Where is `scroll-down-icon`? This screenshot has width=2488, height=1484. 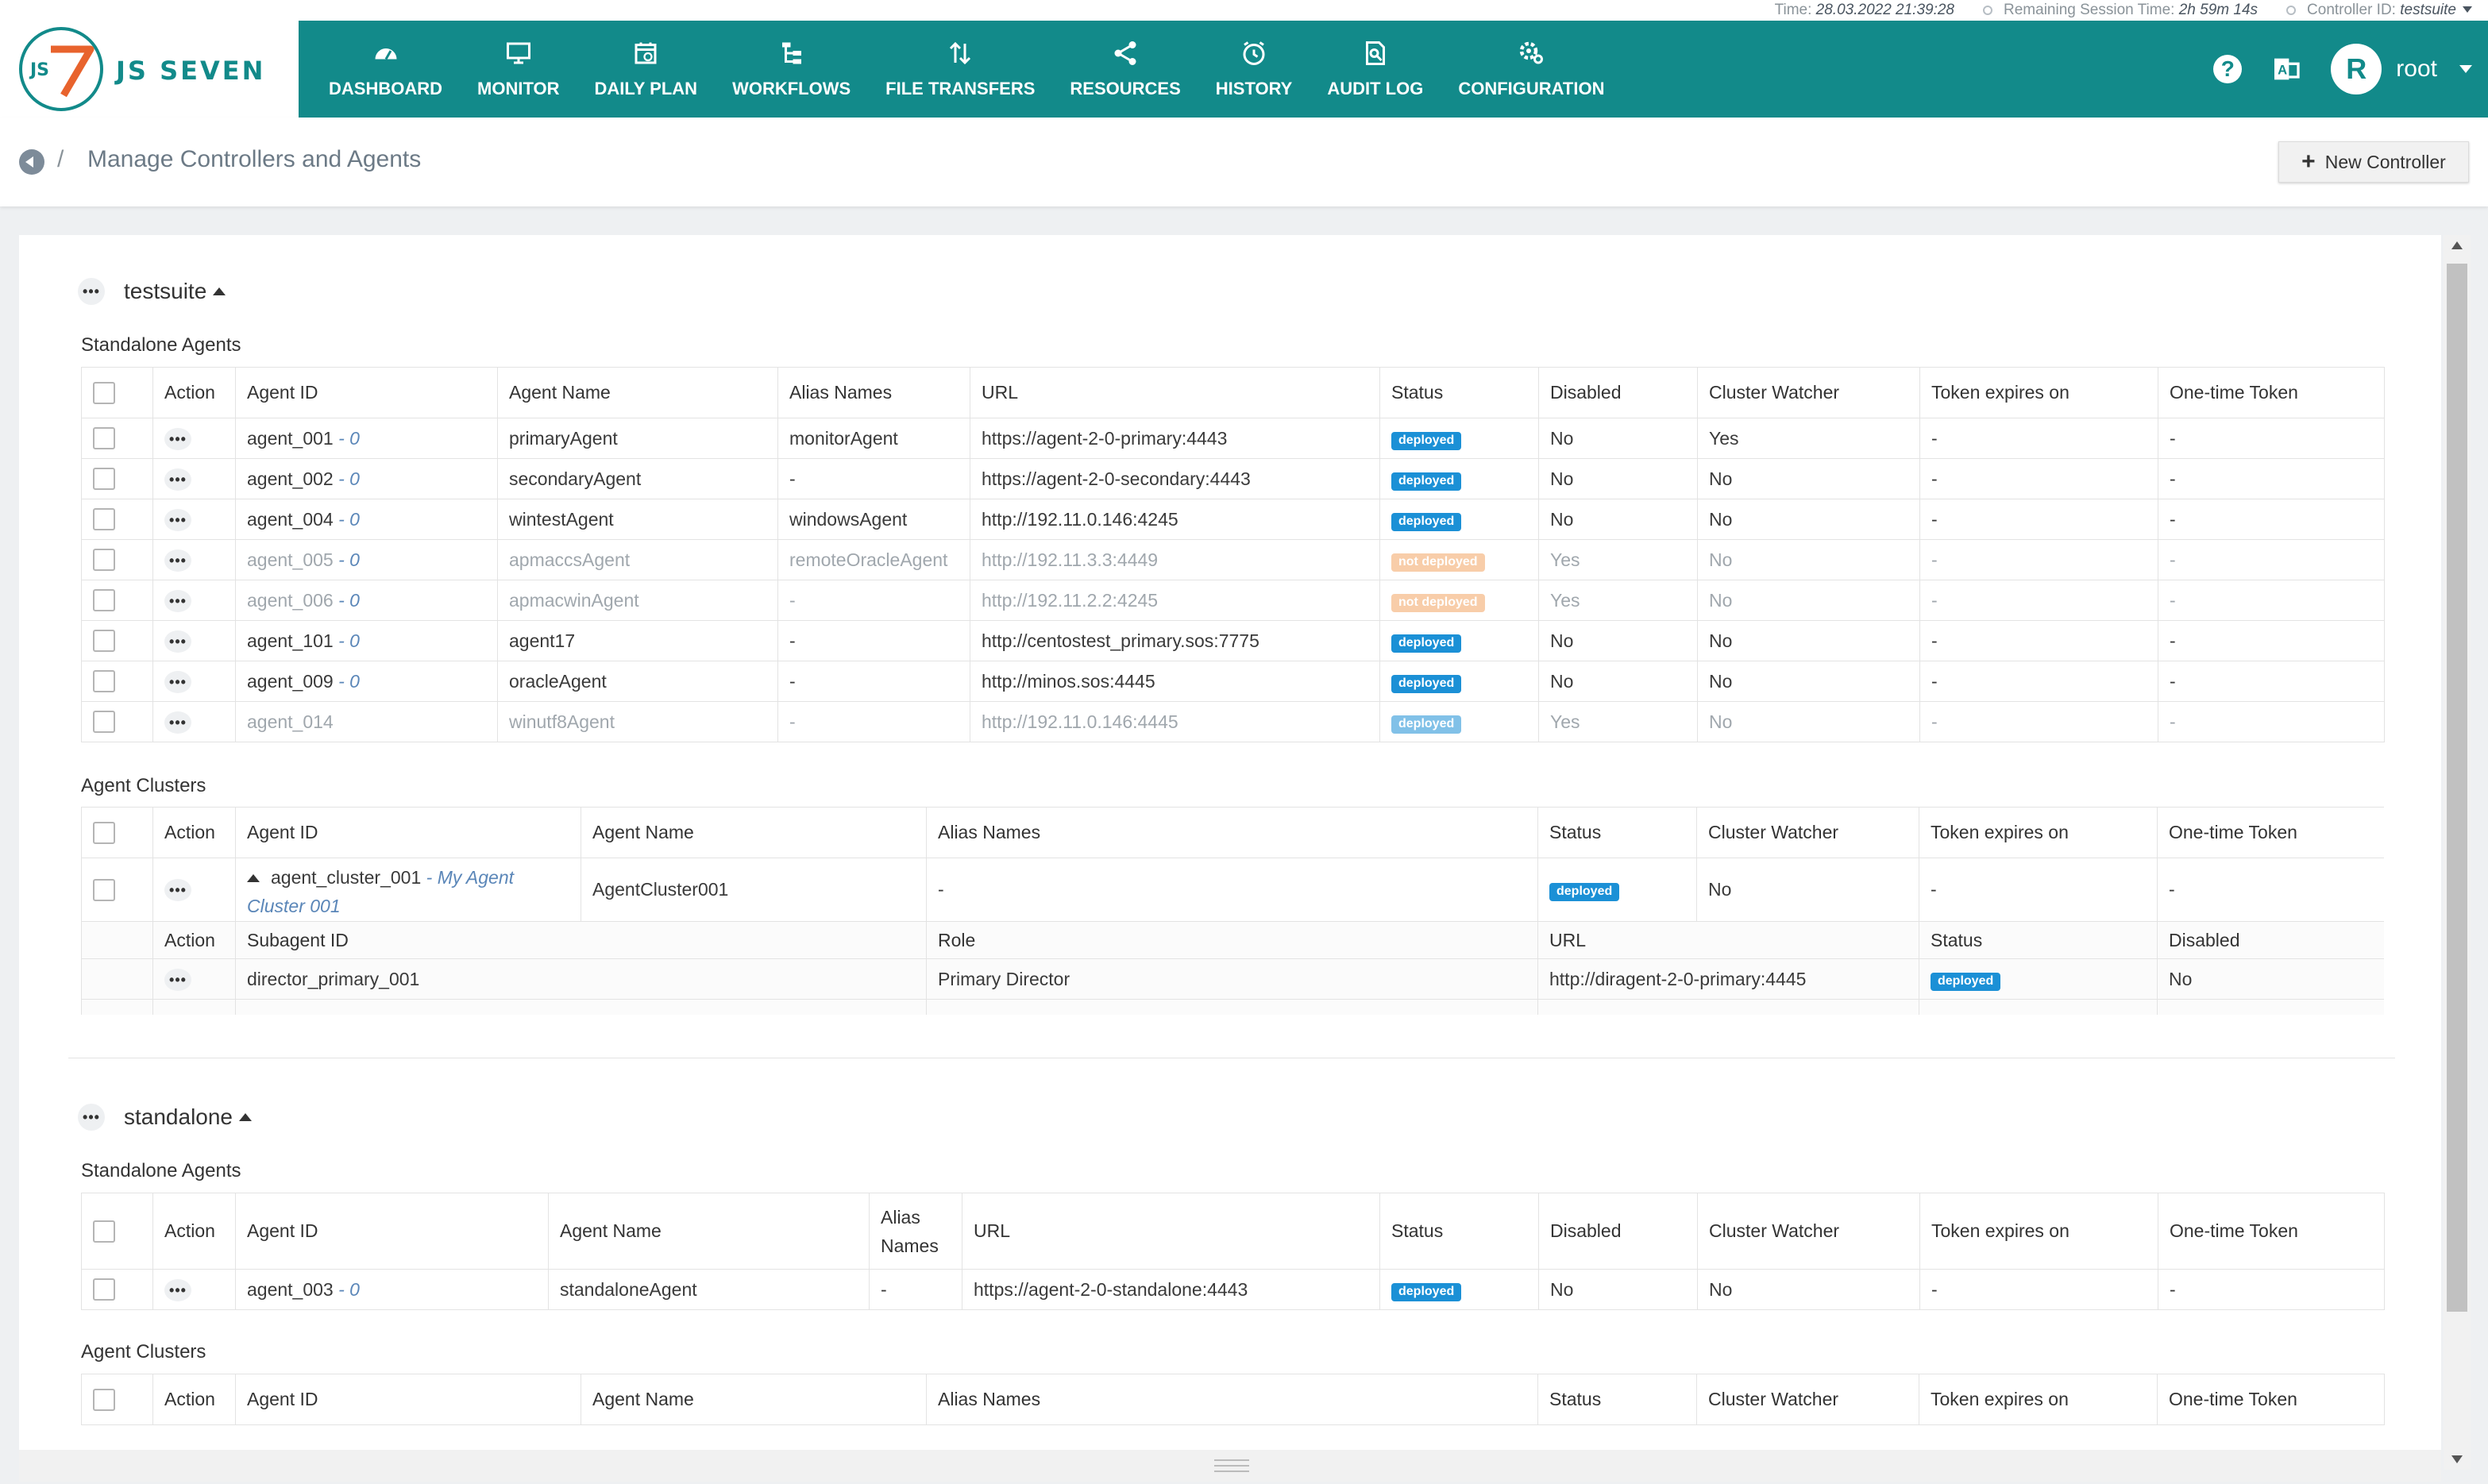
scroll-down-icon is located at coordinates (2457, 1459).